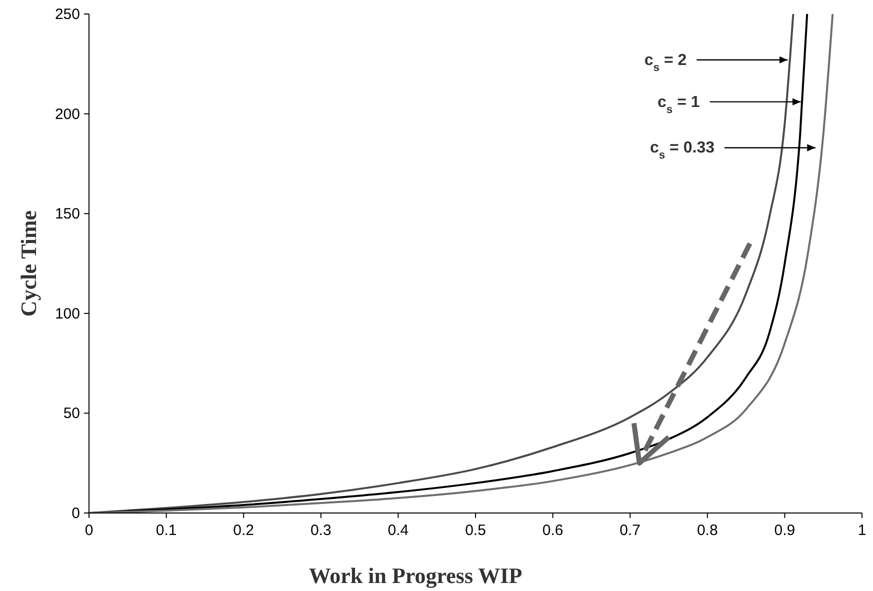 The width and height of the screenshot is (873, 591). Describe the element at coordinates (67, 14) in the screenshot. I see `y-tick-label: 250` at that location.